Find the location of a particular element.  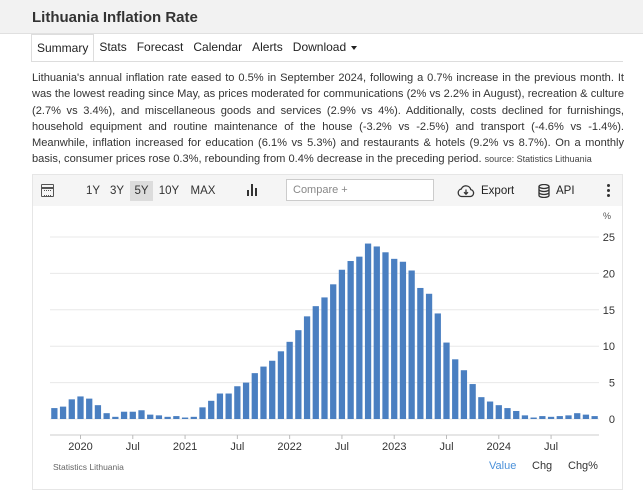

export-label: Export is located at coordinates (498, 191).